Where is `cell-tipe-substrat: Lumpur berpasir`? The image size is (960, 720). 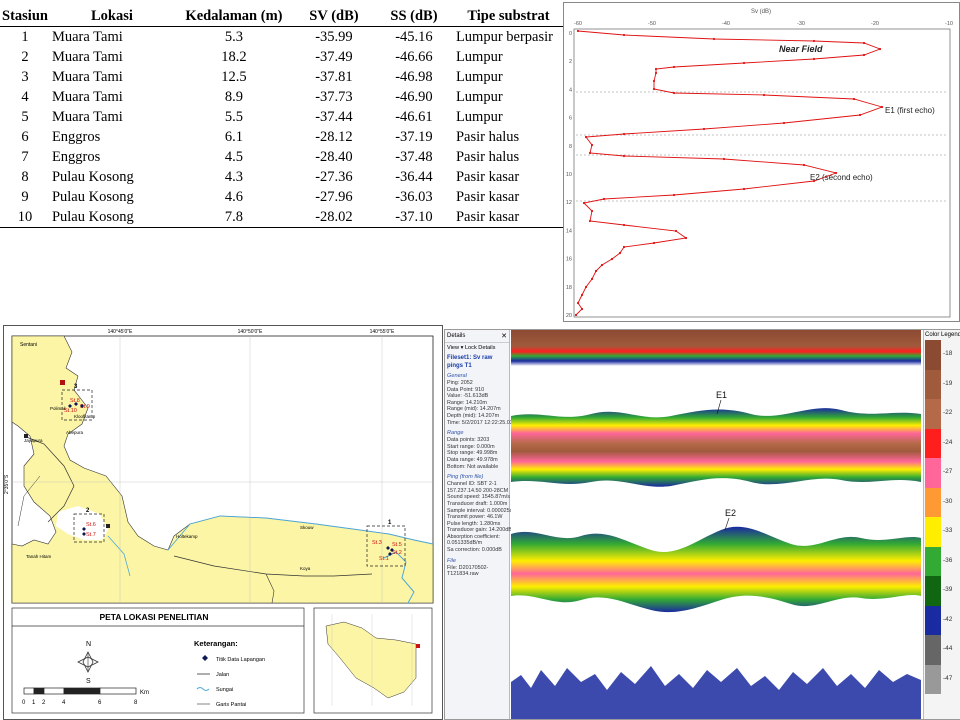
cell-tipe-substrat: Lumpur berpasir is located at coordinates (504, 37).